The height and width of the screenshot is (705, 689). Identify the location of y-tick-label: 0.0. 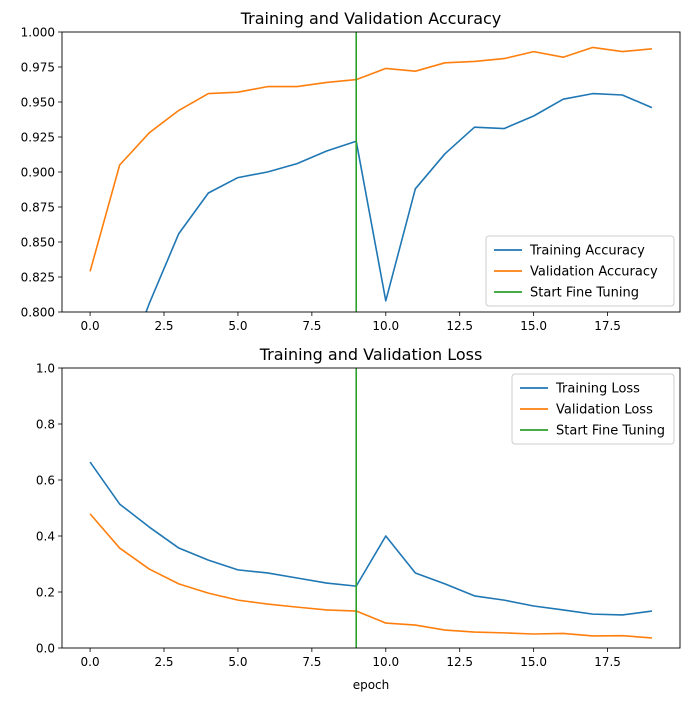
(45, 649).